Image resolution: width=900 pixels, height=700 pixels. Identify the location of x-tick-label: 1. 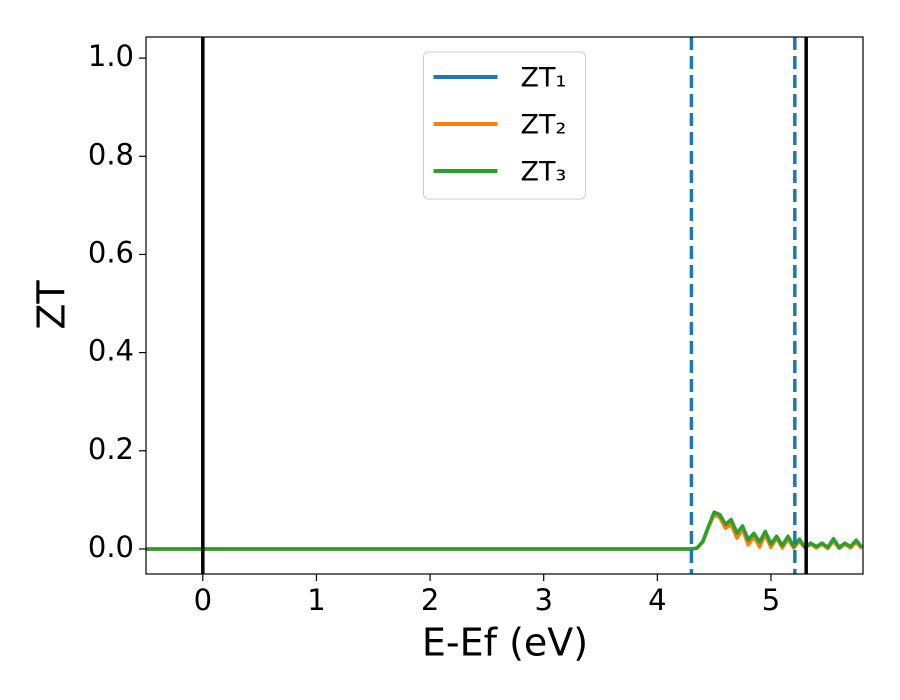
(316, 600).